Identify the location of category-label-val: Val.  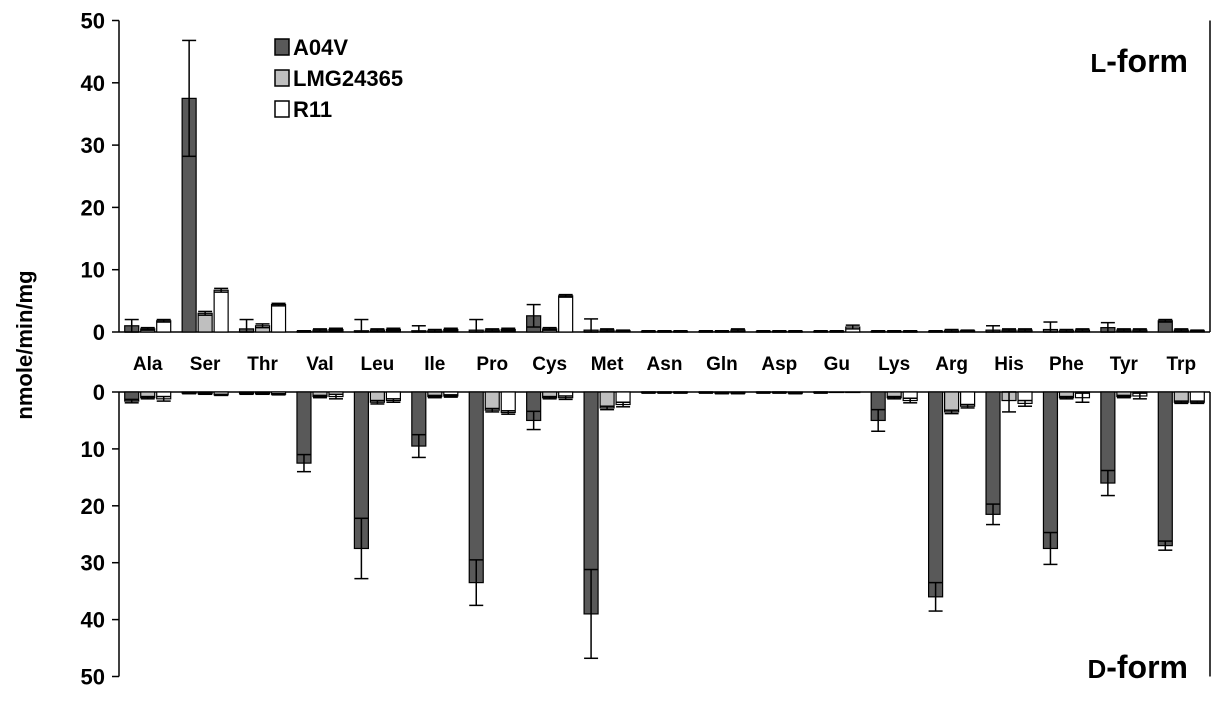
(319, 364).